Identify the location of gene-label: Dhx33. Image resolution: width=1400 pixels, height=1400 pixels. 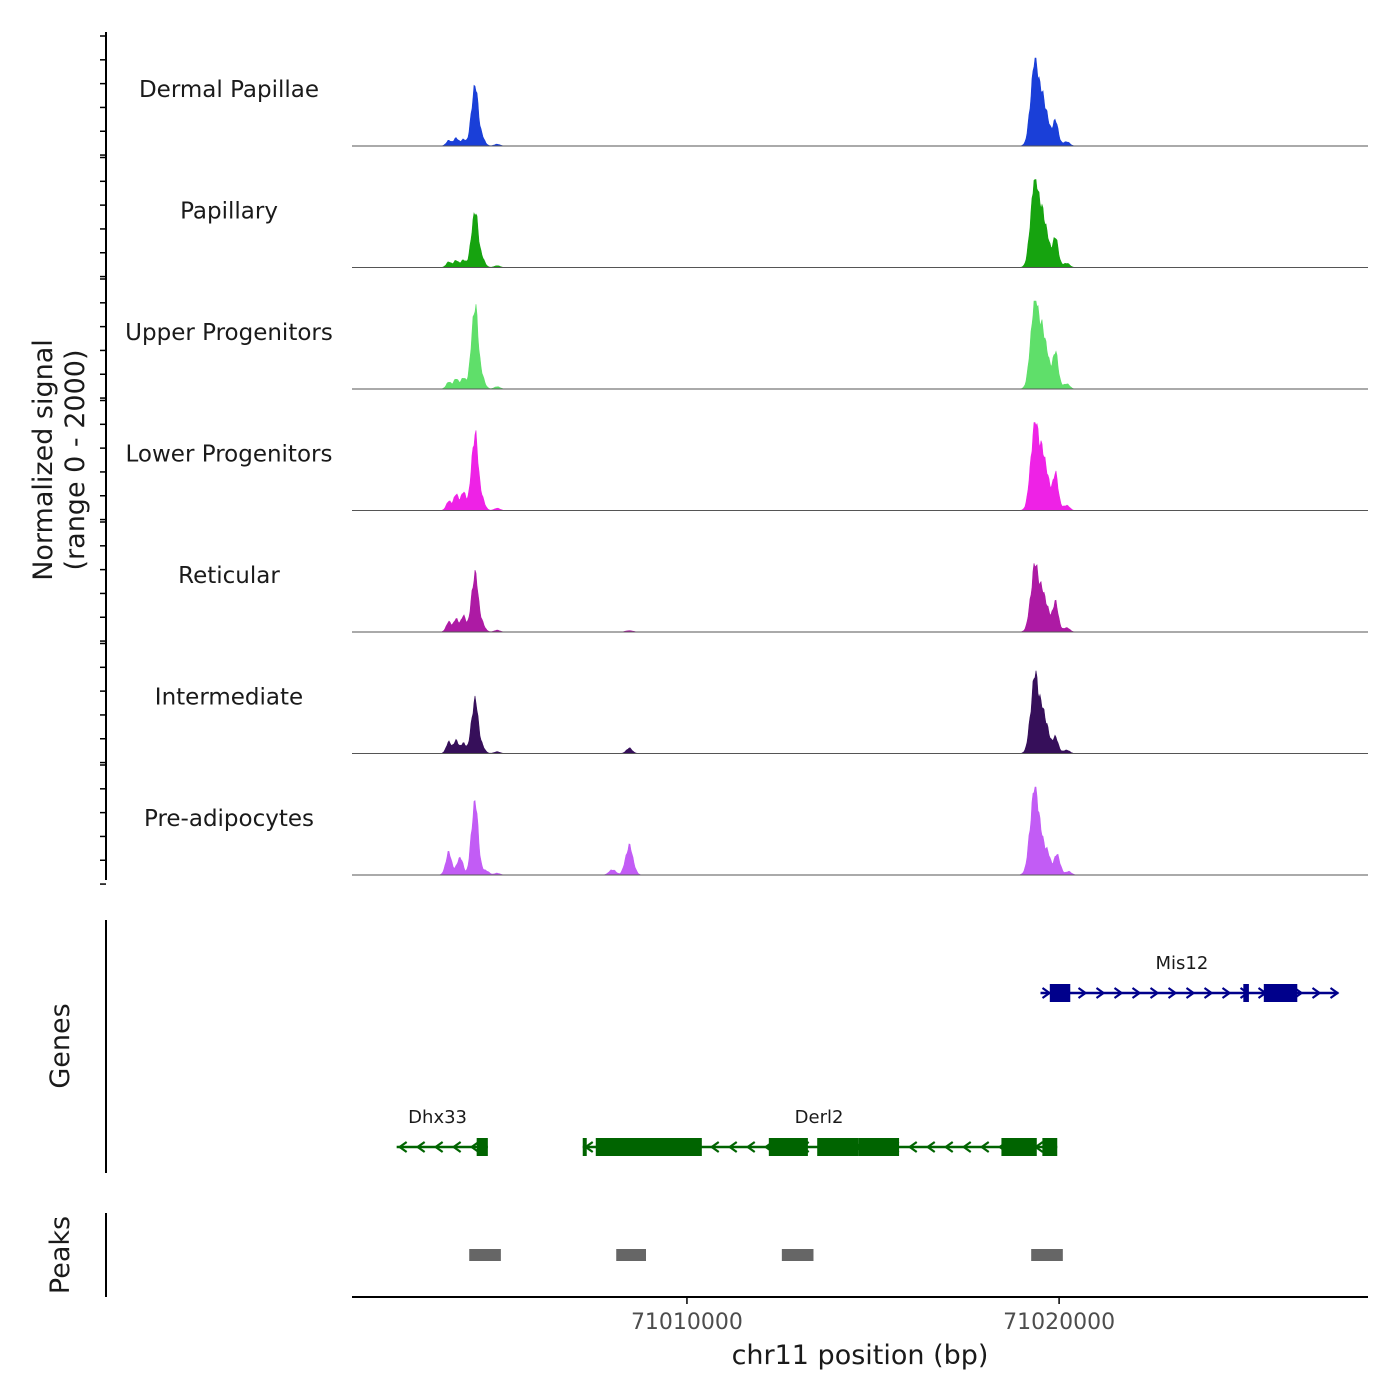
(437, 1117).